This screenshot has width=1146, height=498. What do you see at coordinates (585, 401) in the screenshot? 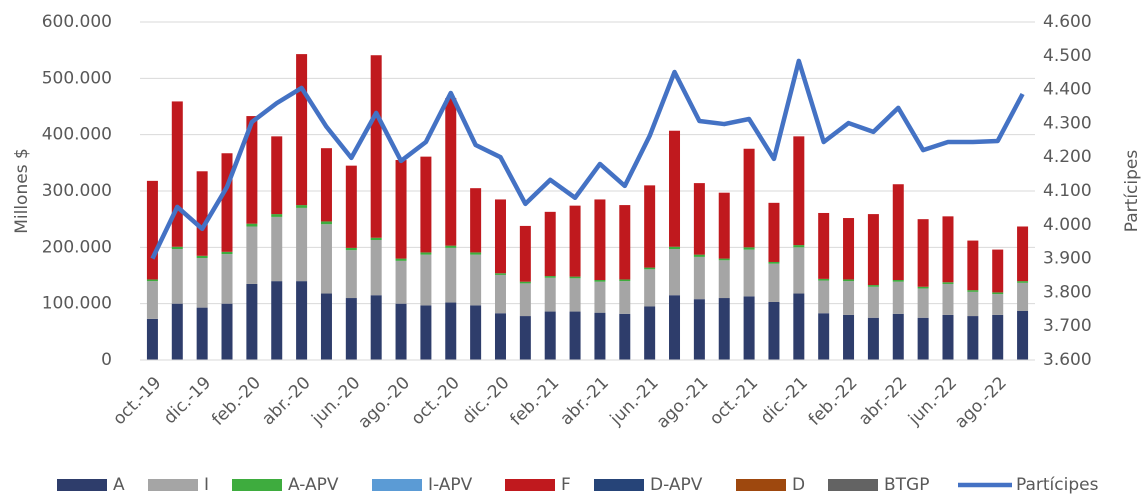
I see `x-tick-label: abr.-21` at bounding box center [585, 401].